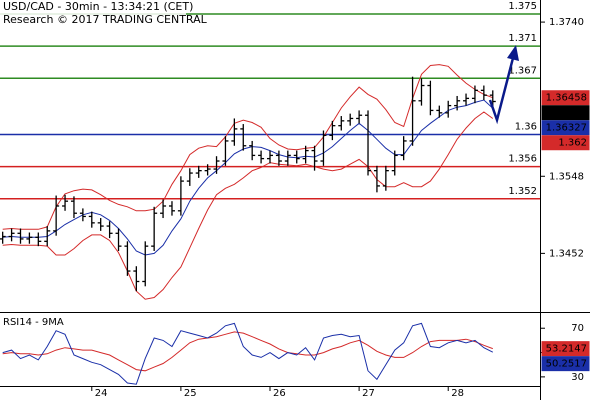 This screenshot has width=590, height=400. I want to click on level-label: 1.367, so click(522, 70).